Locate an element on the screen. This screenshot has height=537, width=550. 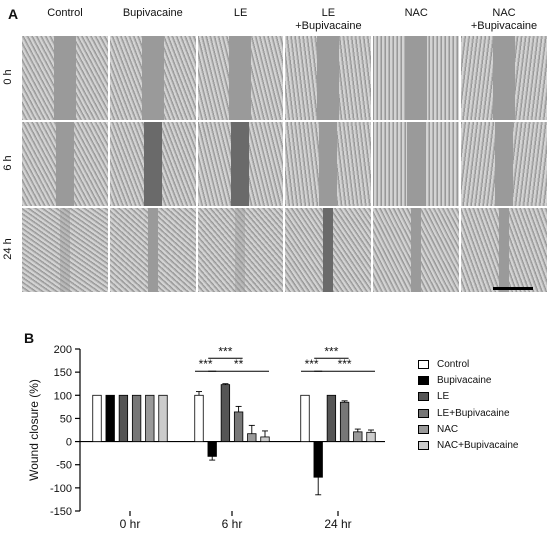
panel-a-label: A is located at coordinates (13, 14).